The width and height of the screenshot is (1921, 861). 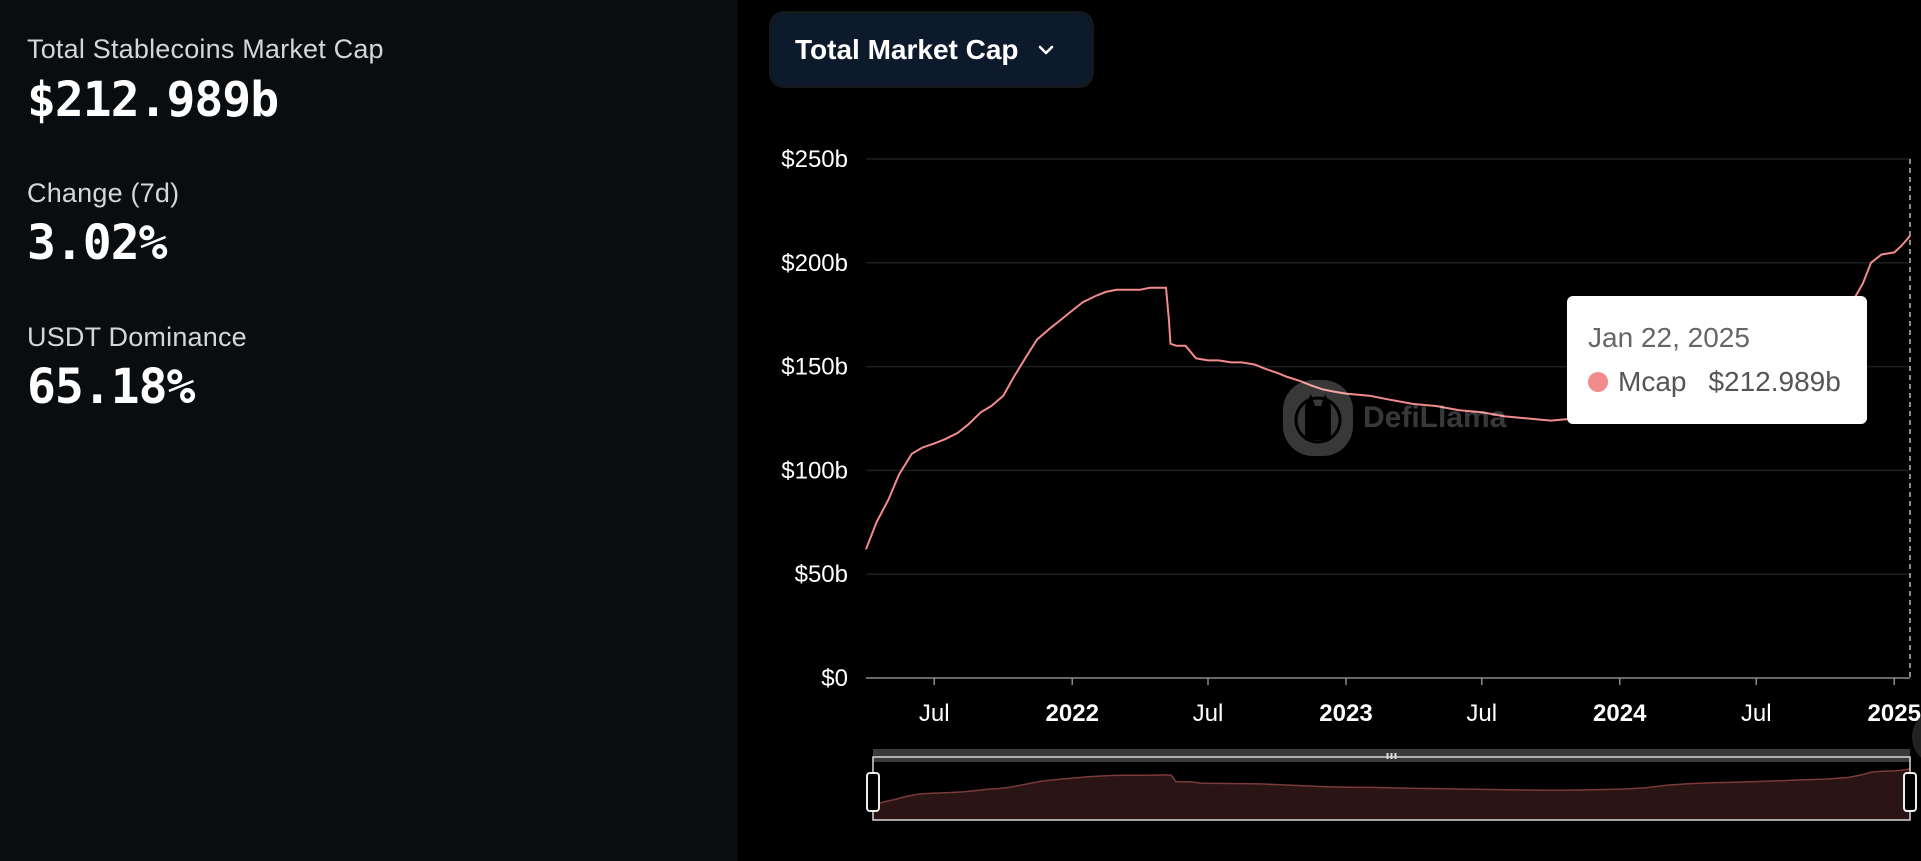 I want to click on total-mcap-value: $212.989b, so click(x=153, y=100).